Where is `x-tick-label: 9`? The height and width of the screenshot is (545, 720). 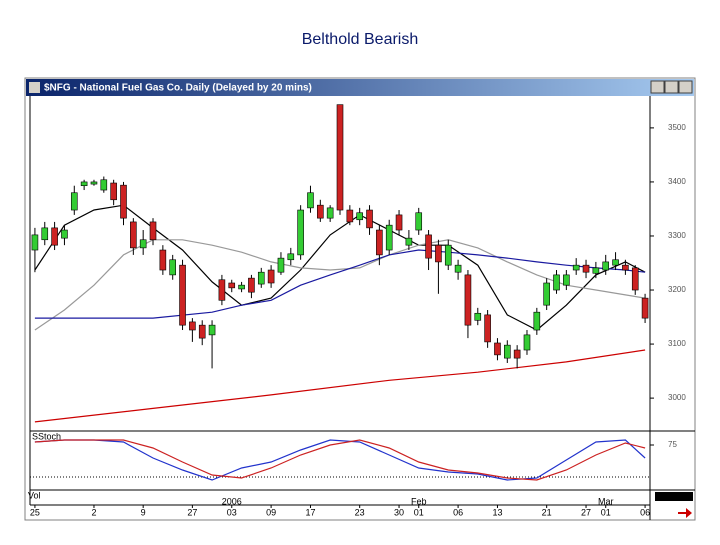
x-tick-label: 9 is located at coordinates (143, 512).